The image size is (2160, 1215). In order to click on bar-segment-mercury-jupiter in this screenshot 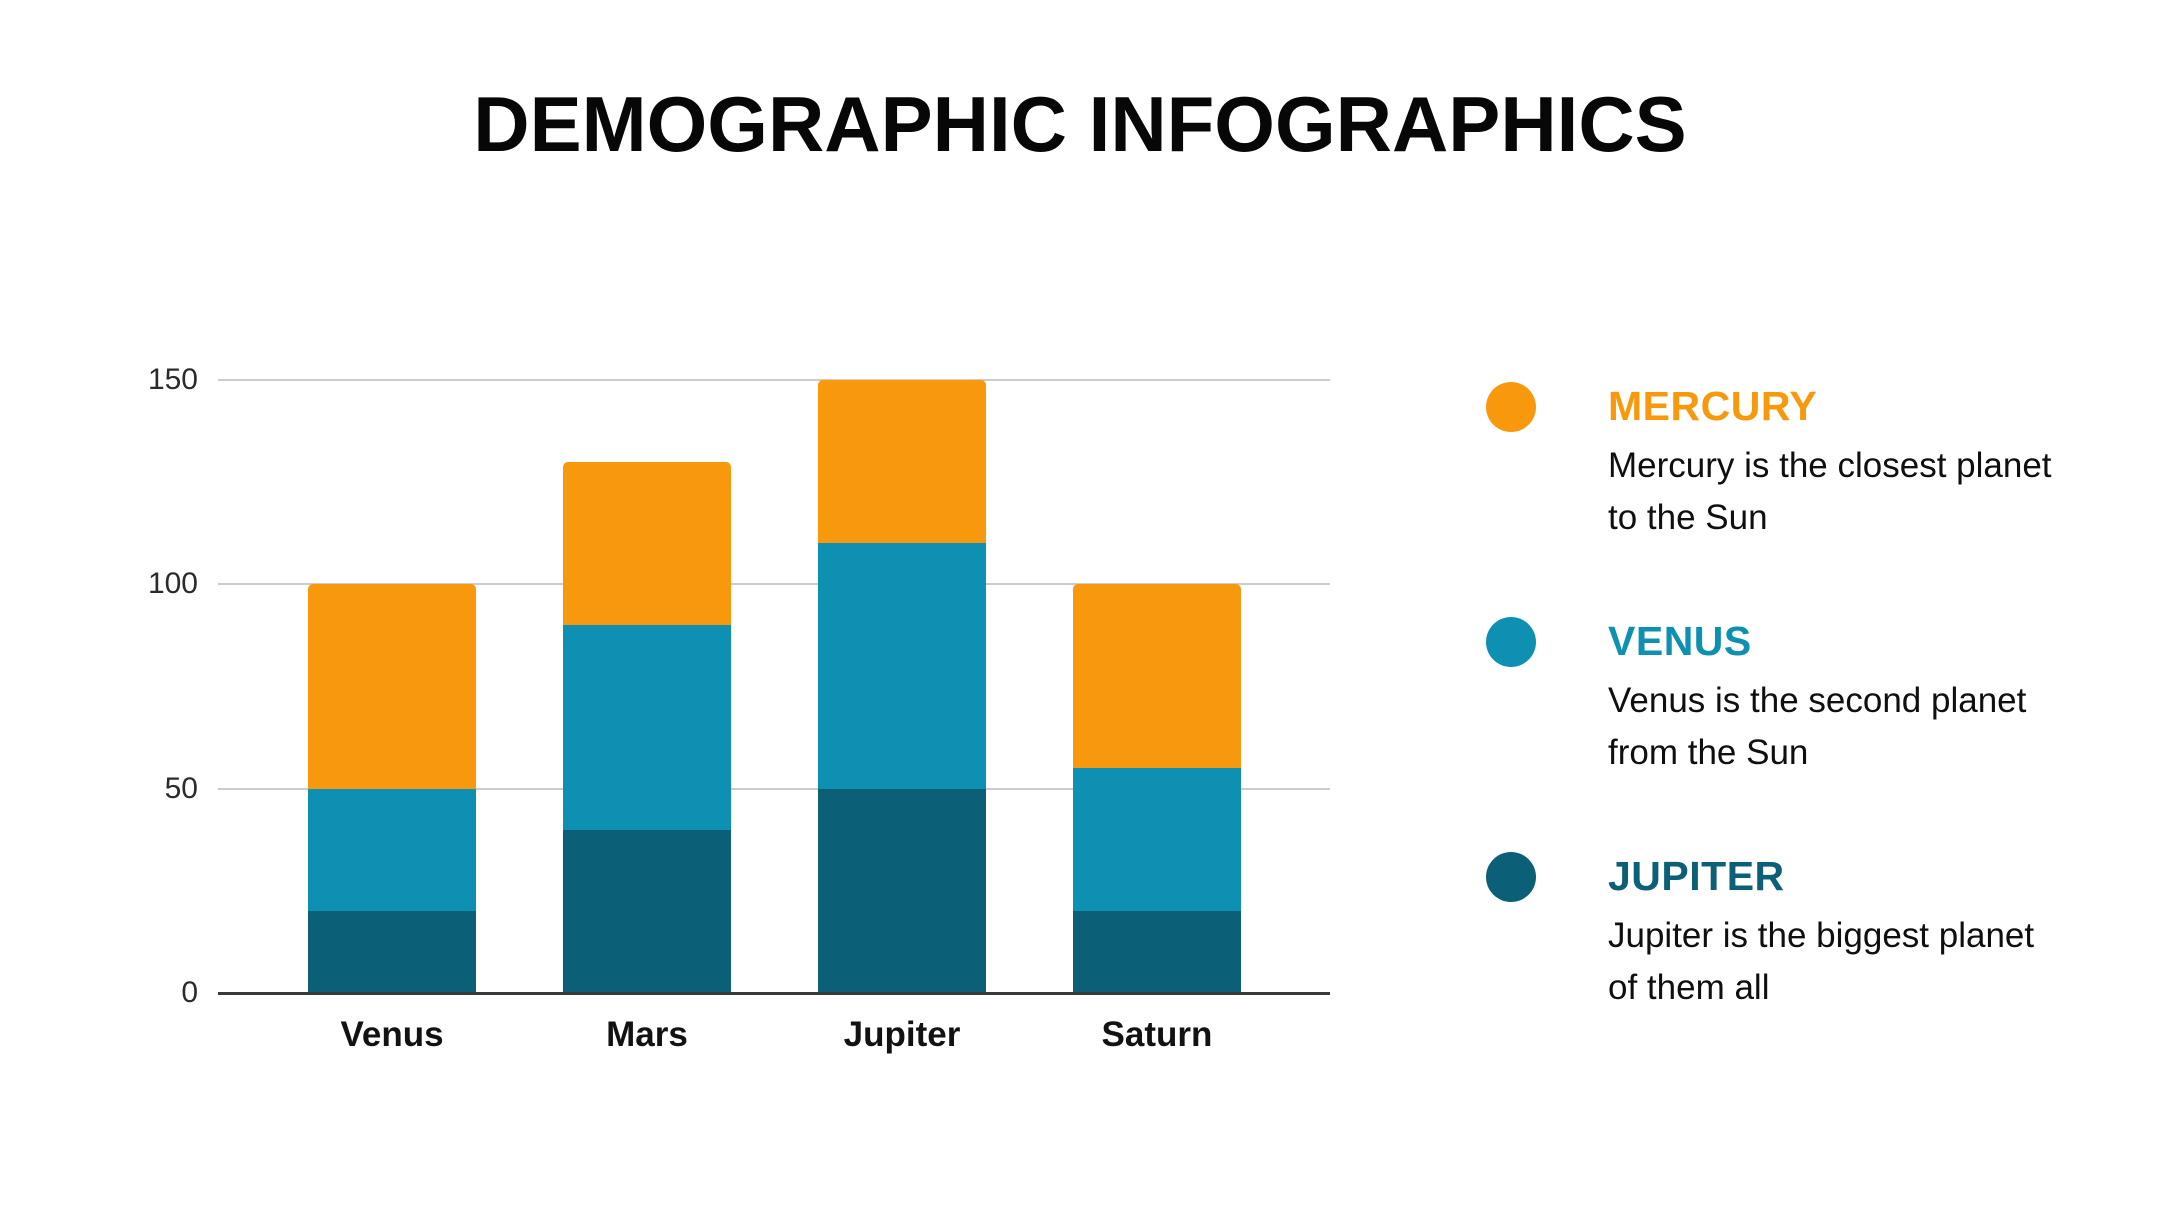, I will do `click(901, 462)`.